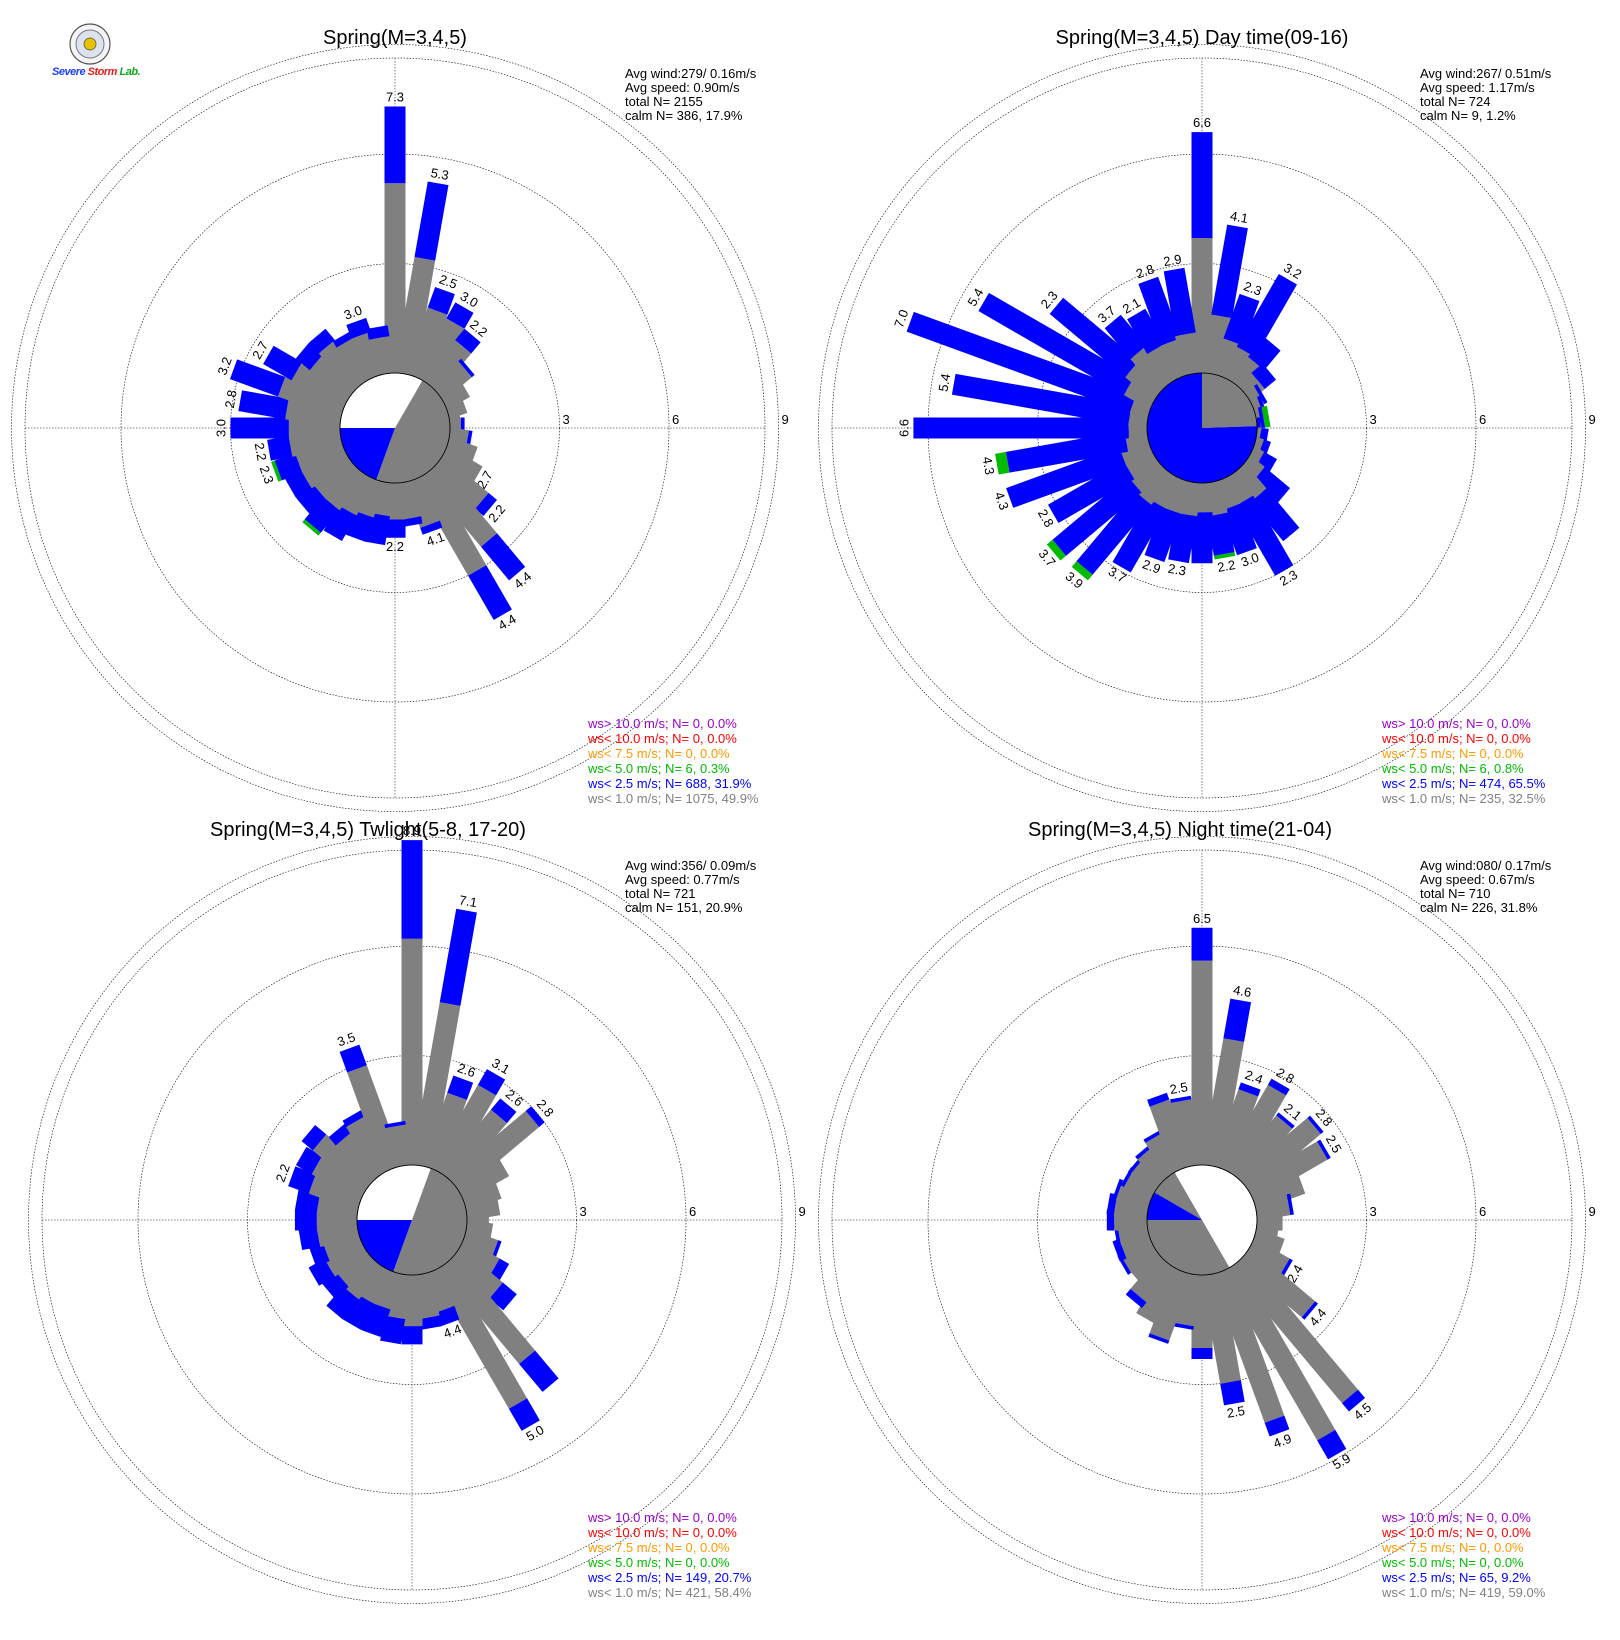 This screenshot has height=1640, width=1620. Describe the element at coordinates (90, 44) in the screenshot. I see `logo-seal-icon` at that location.